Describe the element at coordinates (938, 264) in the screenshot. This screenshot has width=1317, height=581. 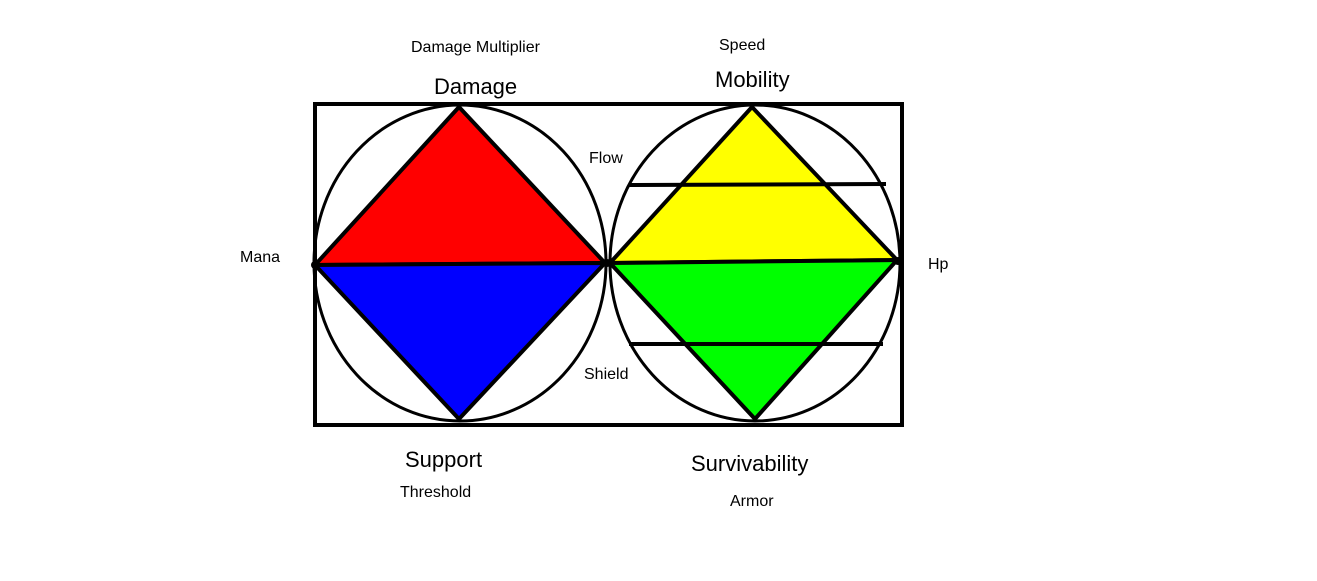
I see `hp-label: Hp` at that location.